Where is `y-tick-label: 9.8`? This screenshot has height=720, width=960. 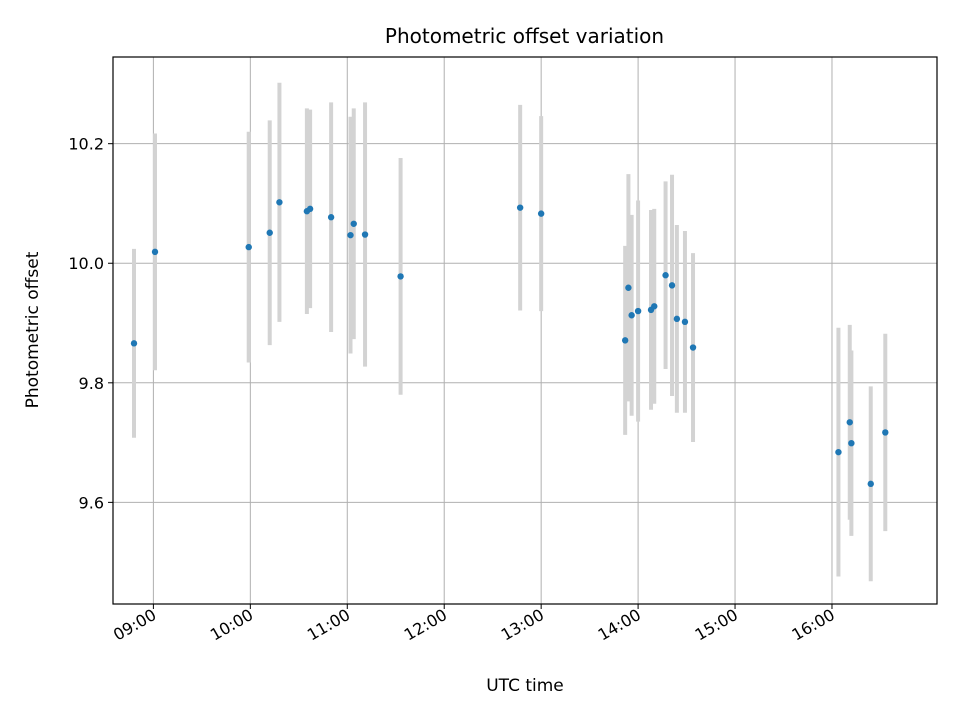
y-tick-label: 9.8 is located at coordinates (91, 383).